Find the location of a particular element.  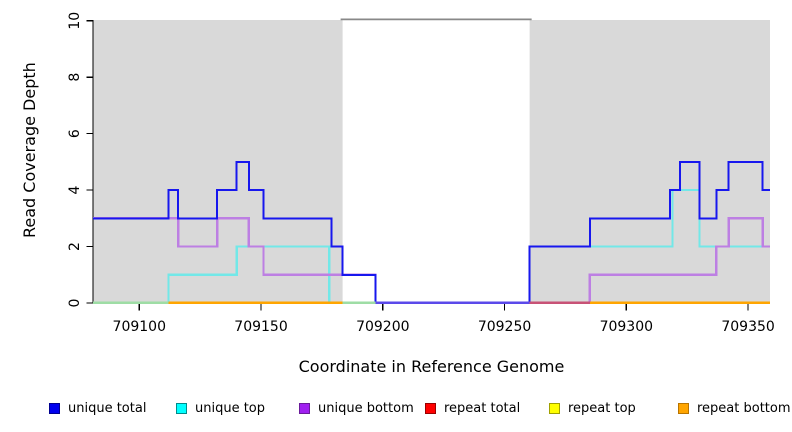

legend-item-repeat-top: repeat top is located at coordinates (592, 408).